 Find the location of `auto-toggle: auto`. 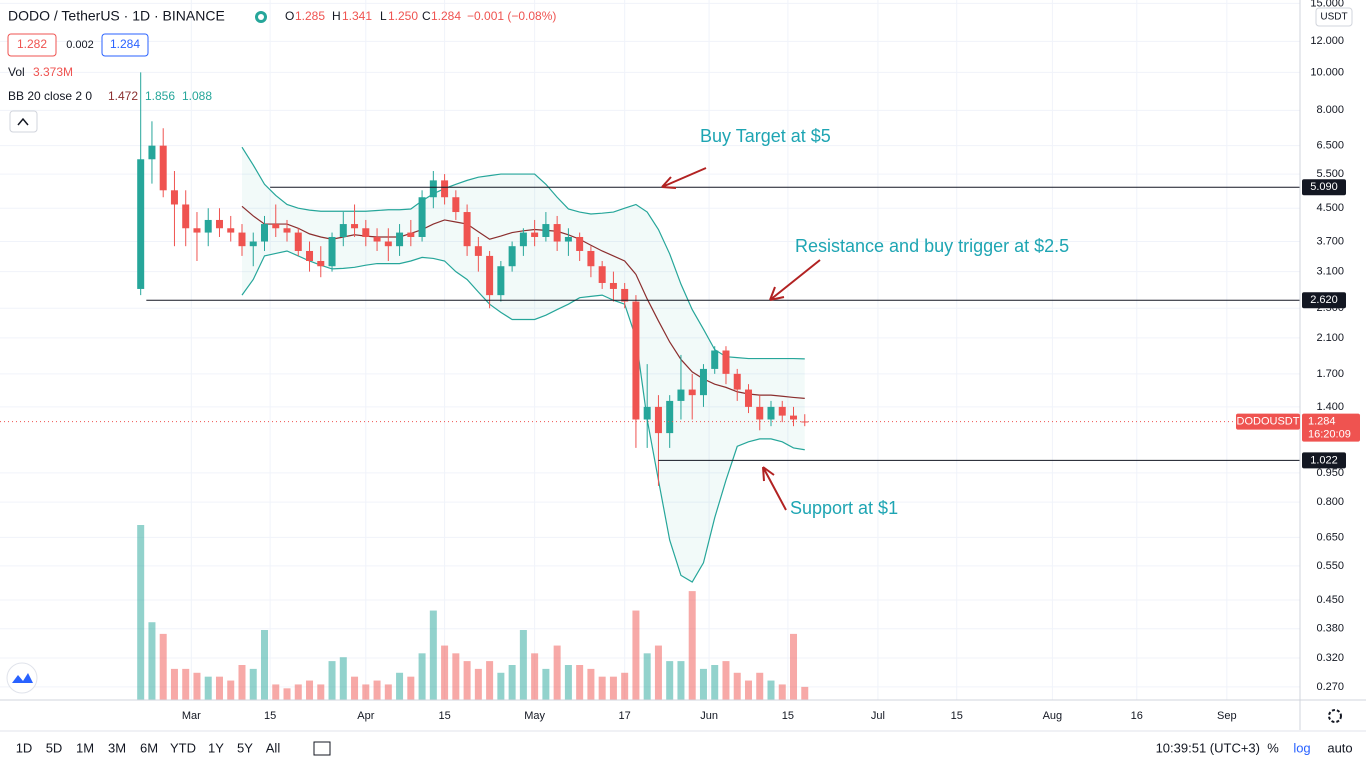

auto-toggle: auto is located at coordinates (1339, 747).